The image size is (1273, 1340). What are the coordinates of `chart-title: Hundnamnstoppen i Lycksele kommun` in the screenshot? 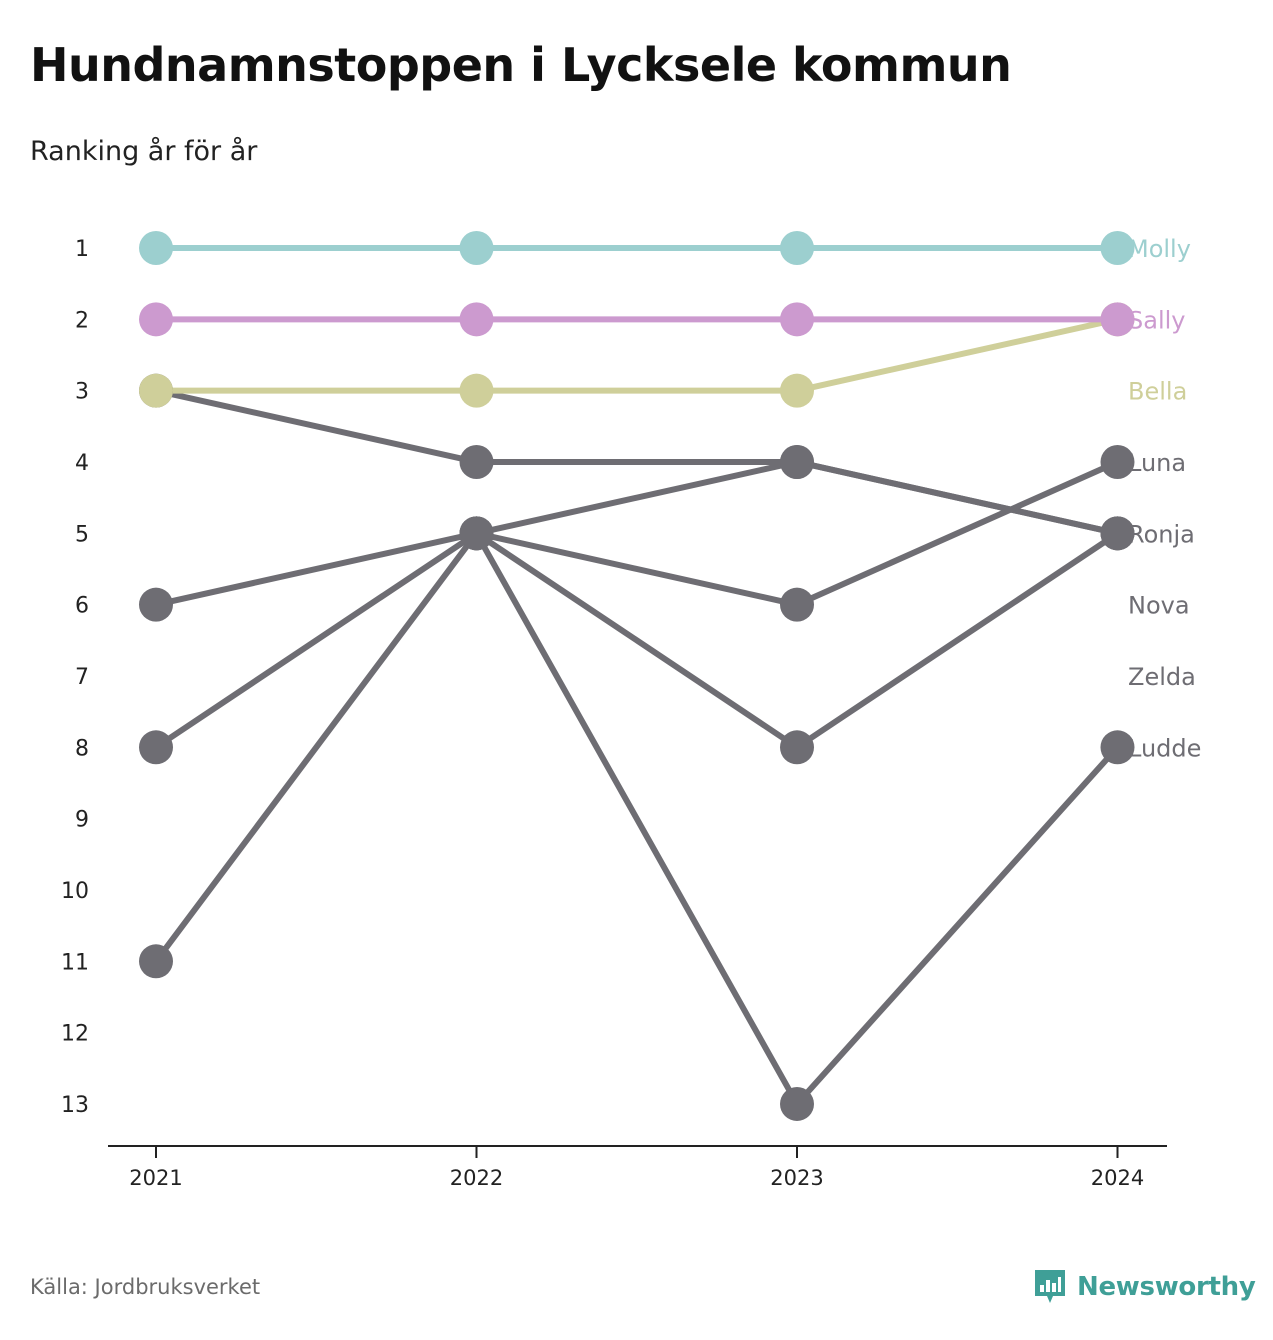 It's located at (521, 65).